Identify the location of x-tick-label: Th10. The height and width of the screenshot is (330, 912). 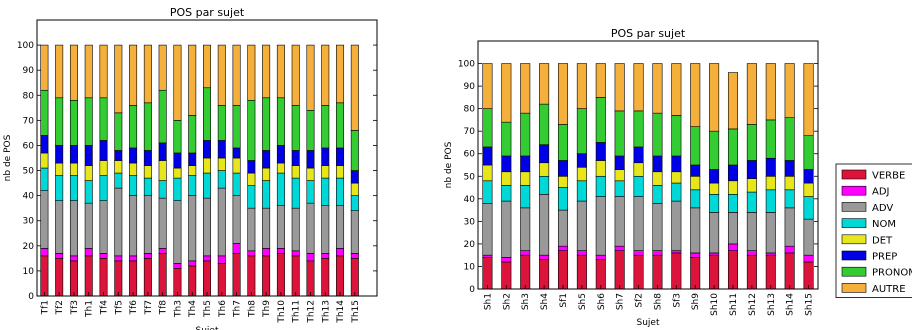
(282, 312).